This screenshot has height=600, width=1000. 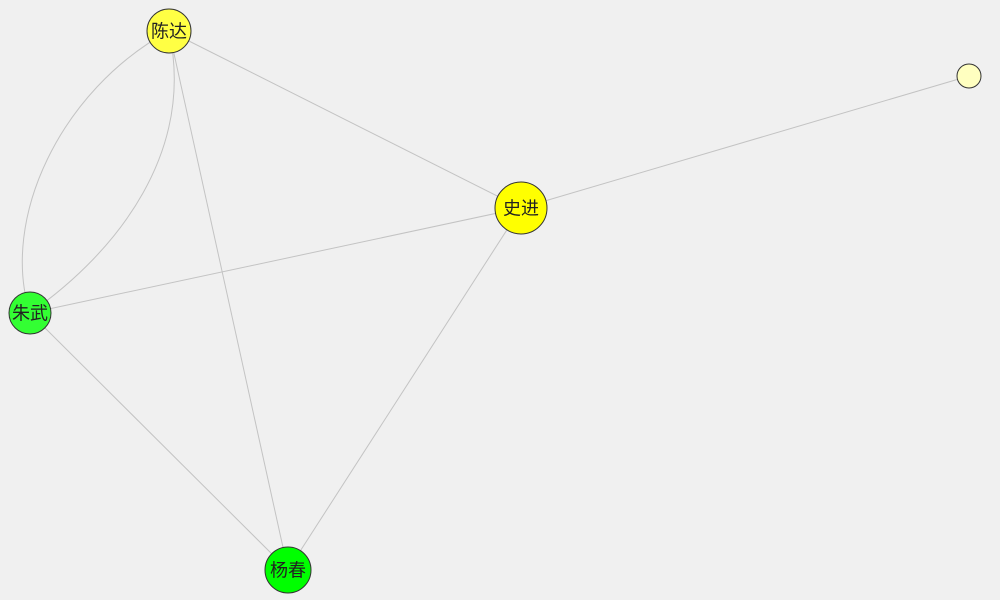 I want to click on node-zhuwu: 朱武, so click(x=30, y=313).